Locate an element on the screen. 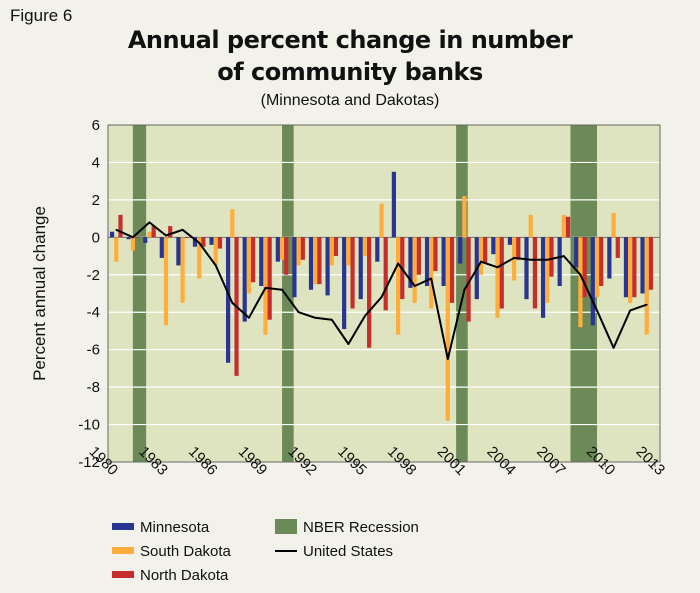 This screenshot has height=593, width=700. bar-north_dakota-1994 is located at coordinates (352, 273).